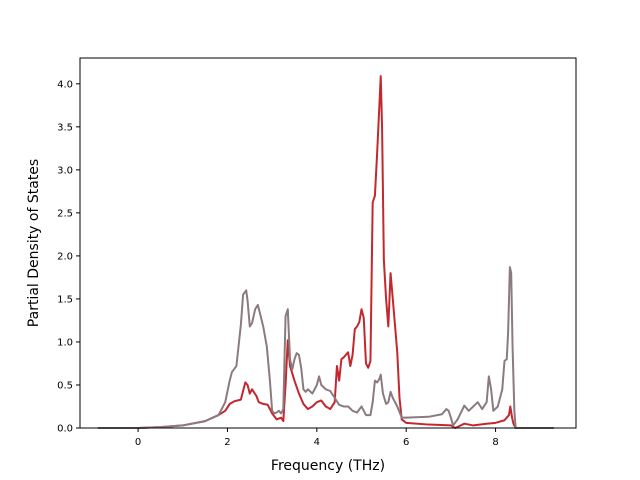  What do you see at coordinates (65, 170) in the screenshot?
I see `y-tick-label: 3.0` at bounding box center [65, 170].